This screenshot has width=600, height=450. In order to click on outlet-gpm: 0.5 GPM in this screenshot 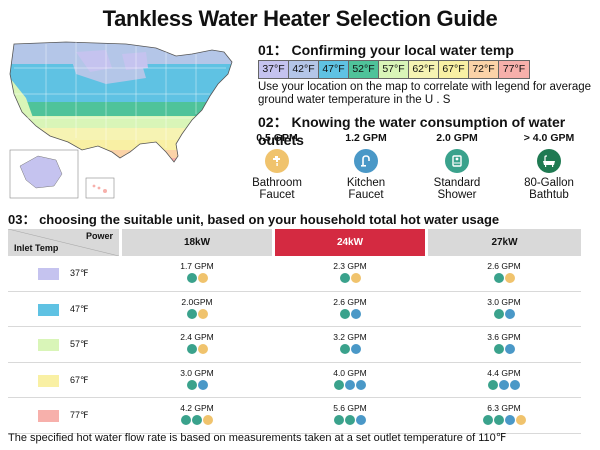, I will do `click(277, 138)`.